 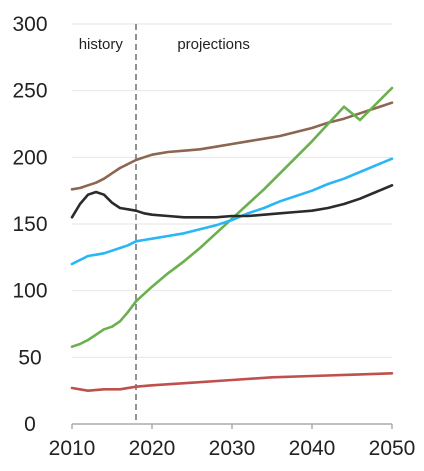 What do you see at coordinates (29, 157) in the screenshot?
I see `y-tick-label: 200` at bounding box center [29, 157].